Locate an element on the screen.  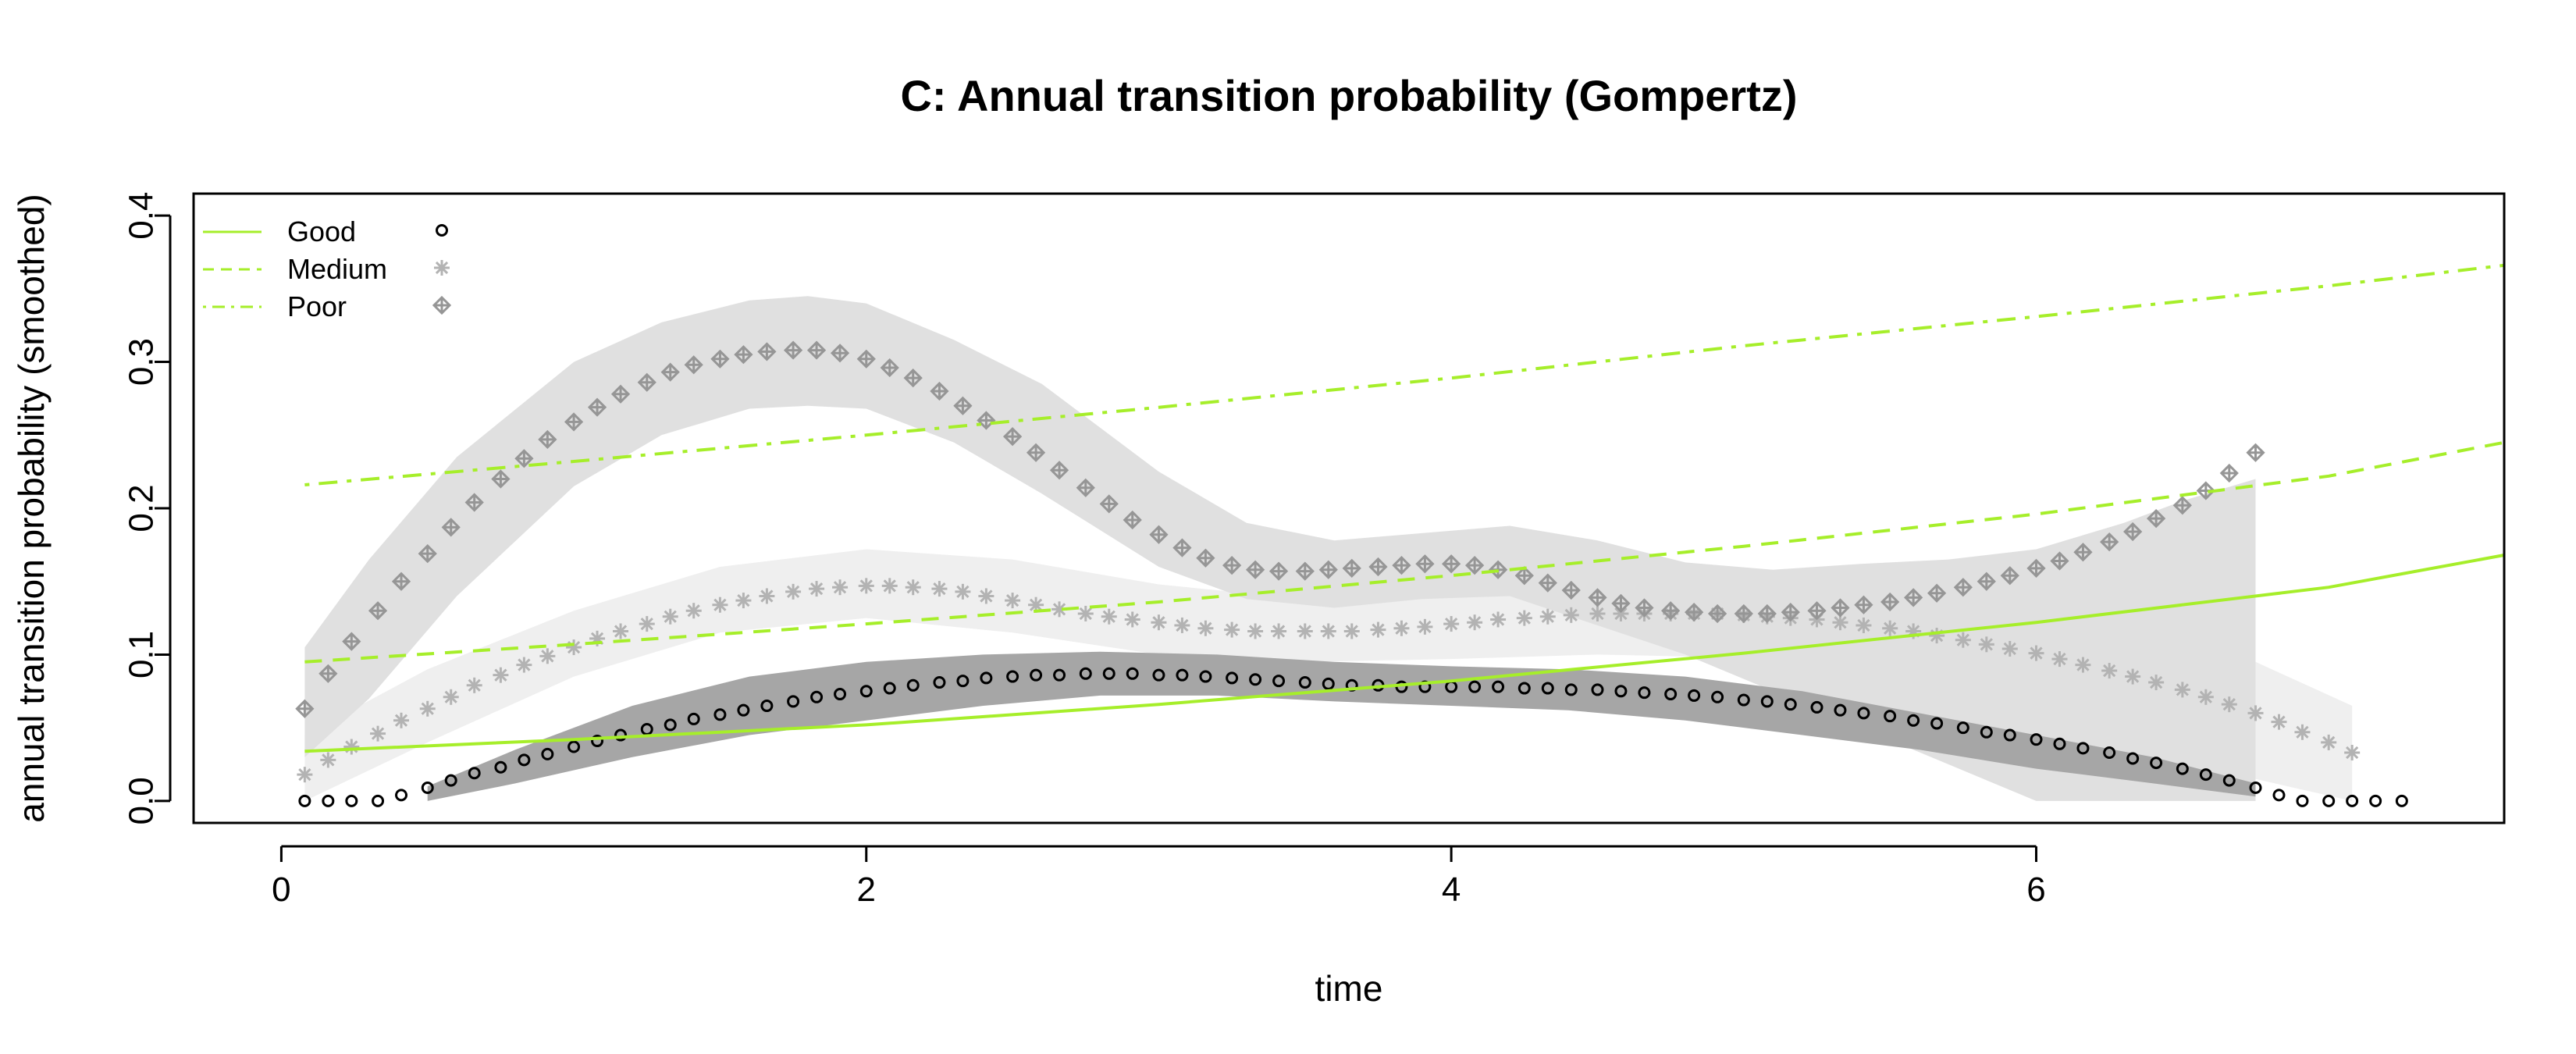
legend-entry-medium: Medium is located at coordinates (326, 269).